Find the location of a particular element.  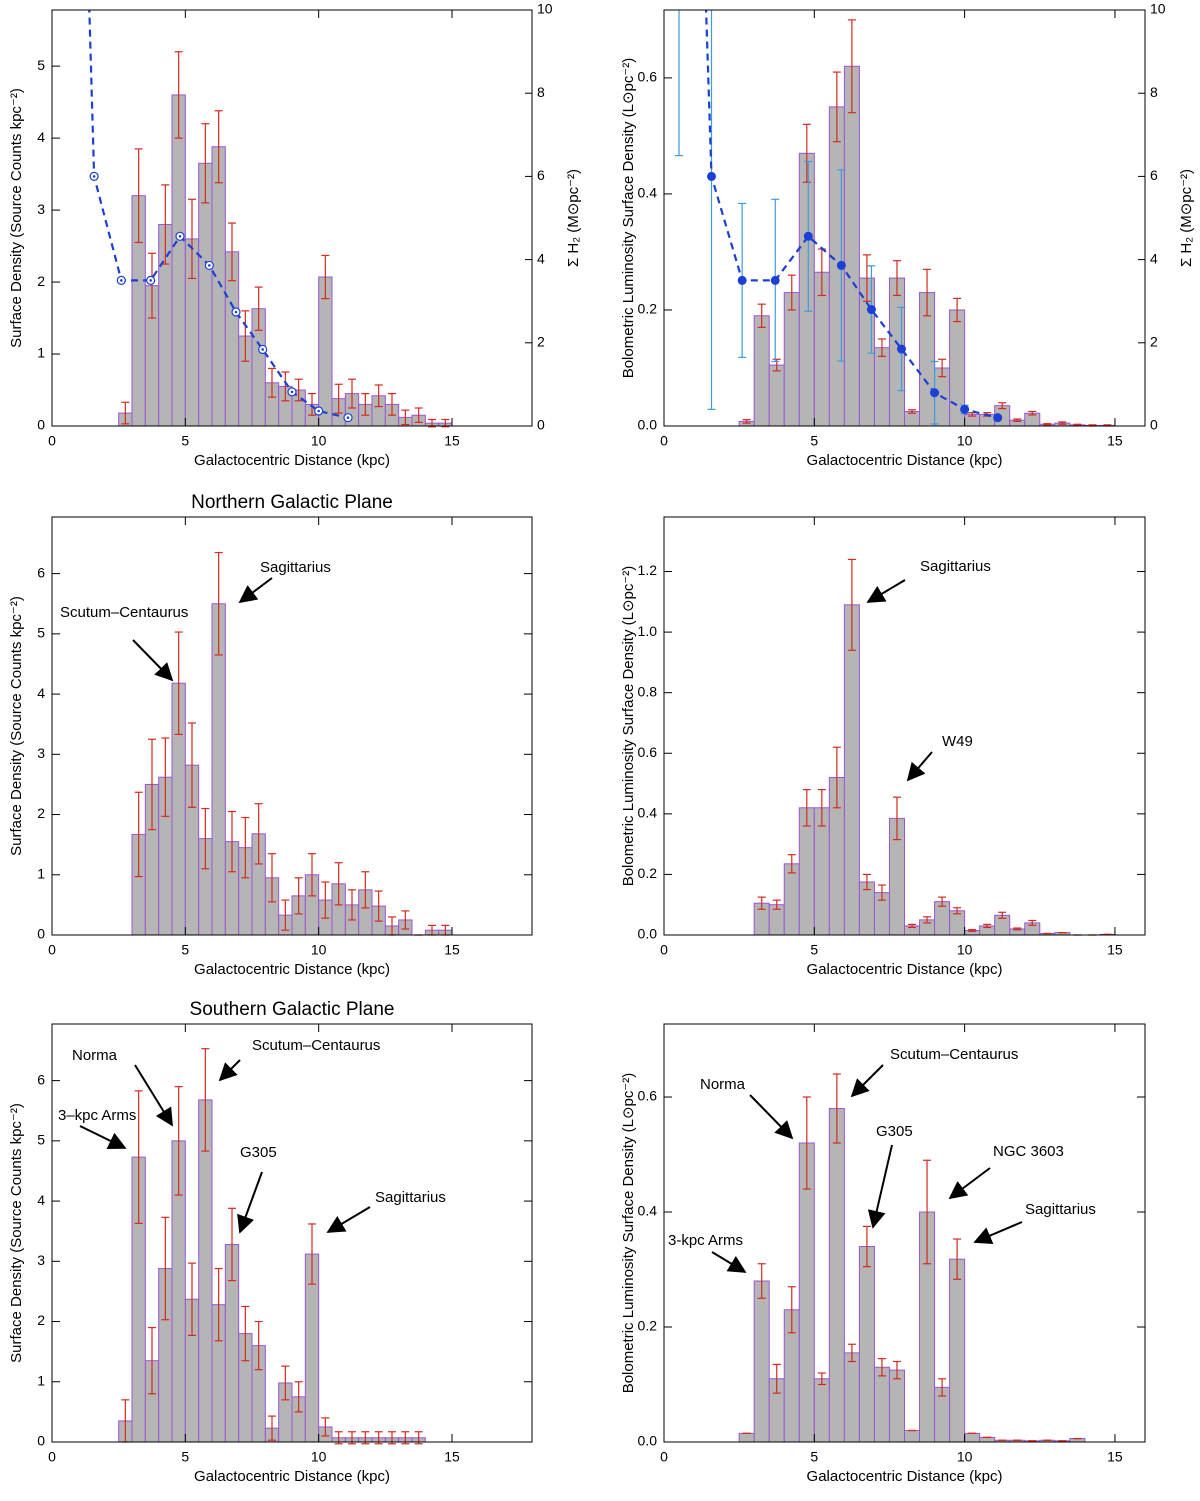

chart-title: Northern Galactic Plane is located at coordinates (292, 502).